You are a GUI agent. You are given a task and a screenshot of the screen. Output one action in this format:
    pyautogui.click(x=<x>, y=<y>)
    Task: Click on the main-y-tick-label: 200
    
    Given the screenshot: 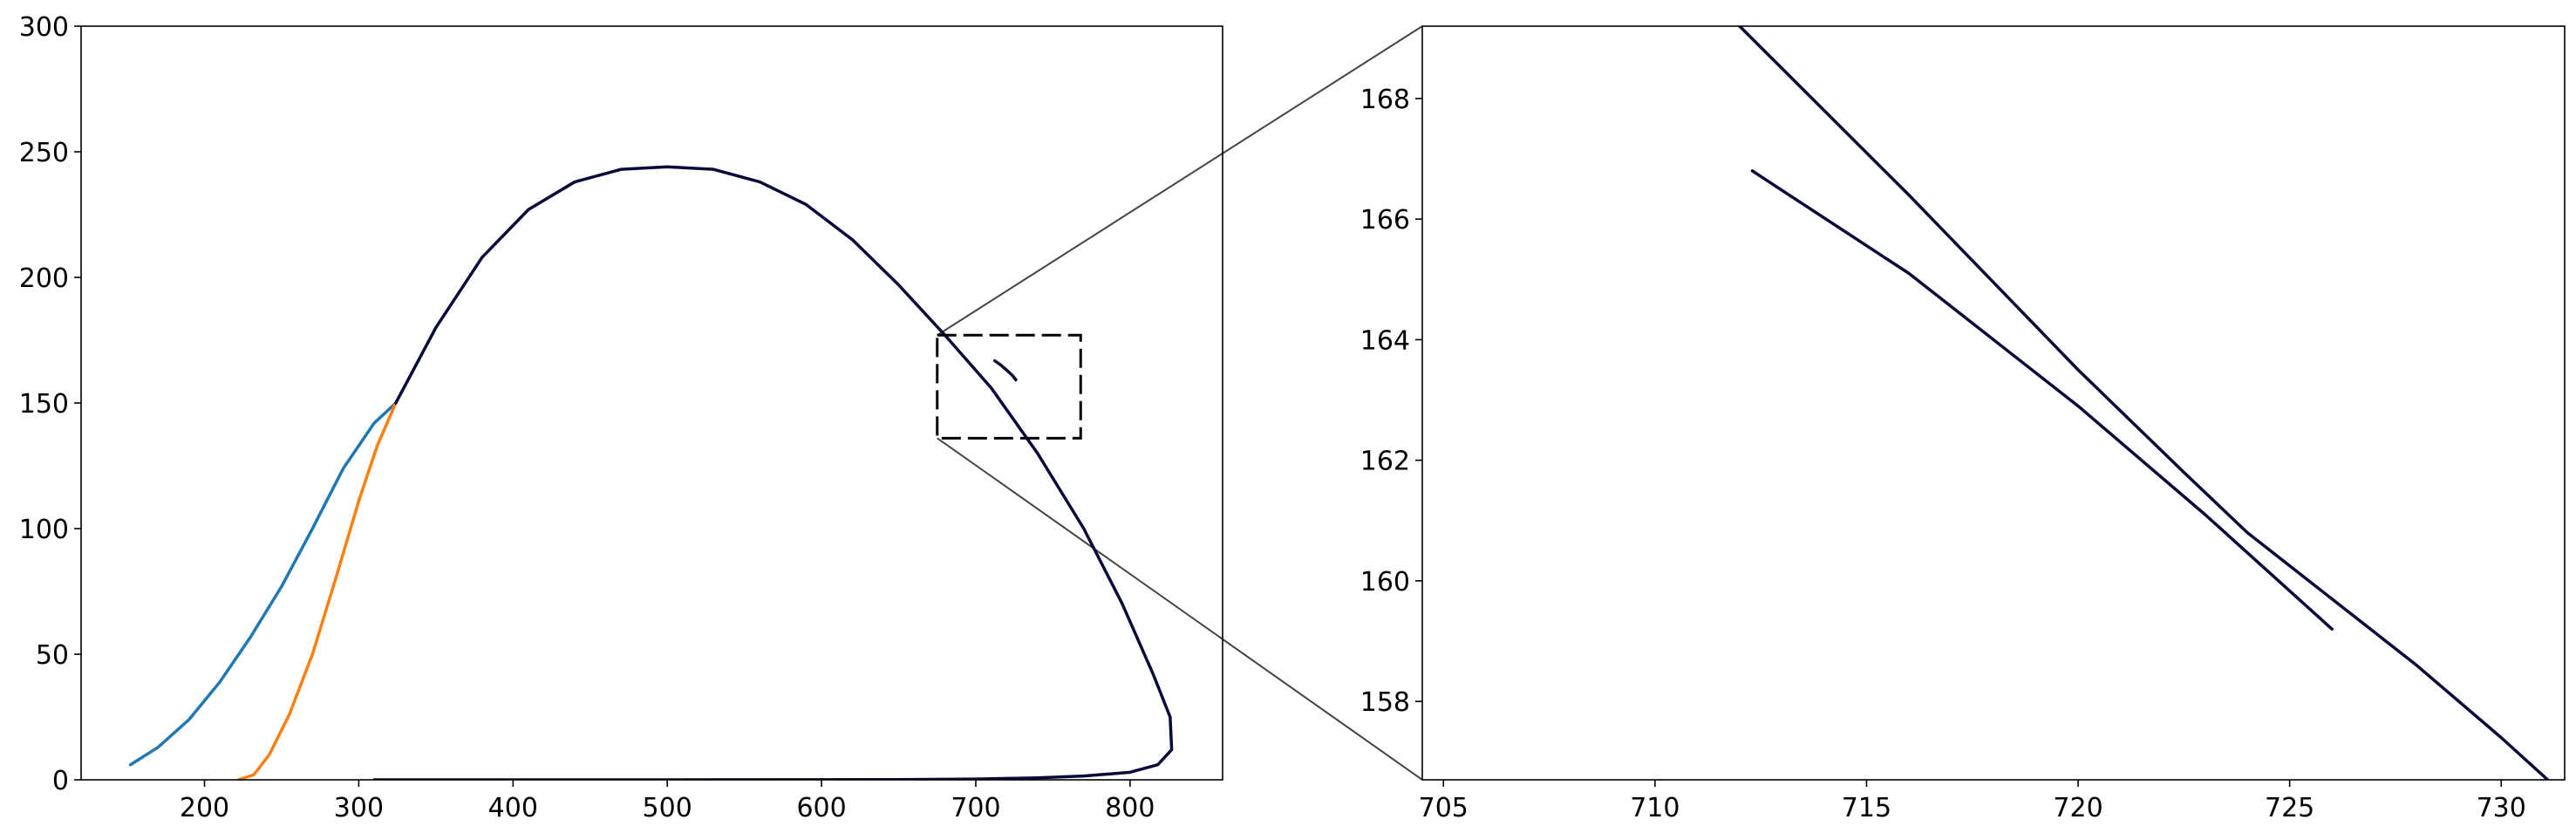 What is the action you would take?
    pyautogui.click(x=44, y=278)
    